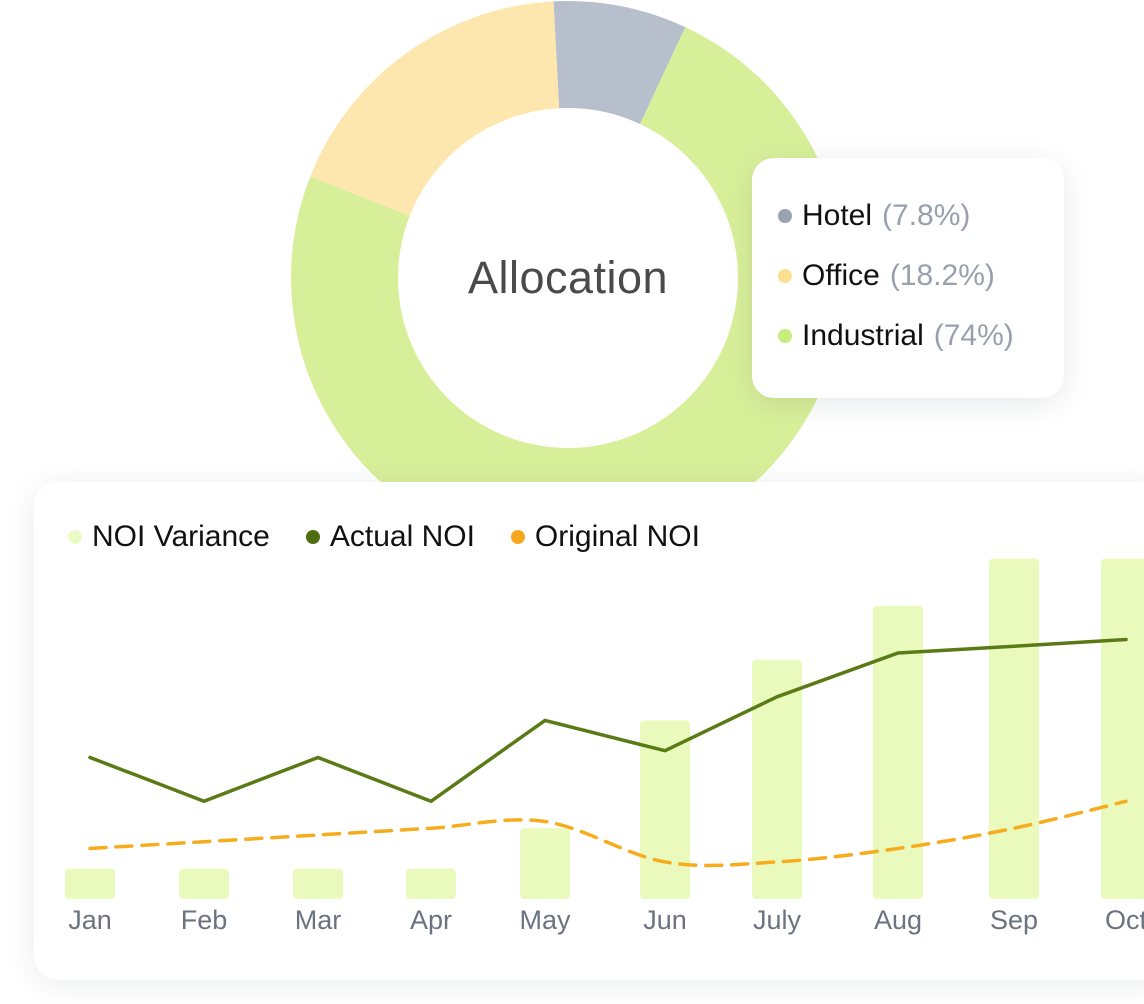  Describe the element at coordinates (665, 920) in the screenshot. I see `x-tick-jun: Jun` at that location.